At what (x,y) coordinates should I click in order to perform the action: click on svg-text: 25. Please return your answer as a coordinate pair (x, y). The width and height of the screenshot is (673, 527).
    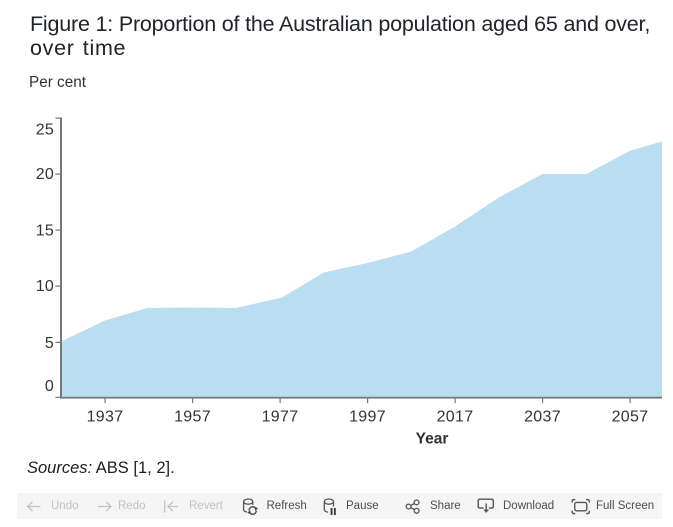
    Looking at the image, I should click on (45, 130).